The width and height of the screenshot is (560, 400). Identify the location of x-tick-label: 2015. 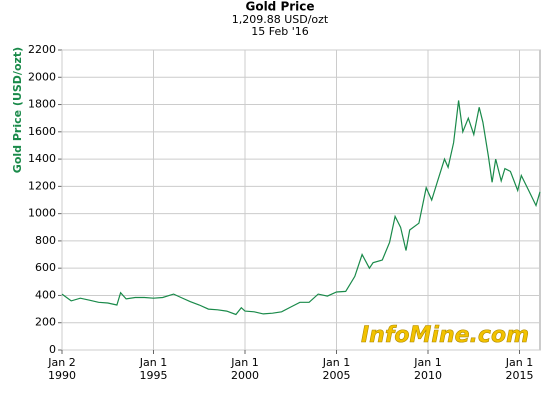
(520, 375).